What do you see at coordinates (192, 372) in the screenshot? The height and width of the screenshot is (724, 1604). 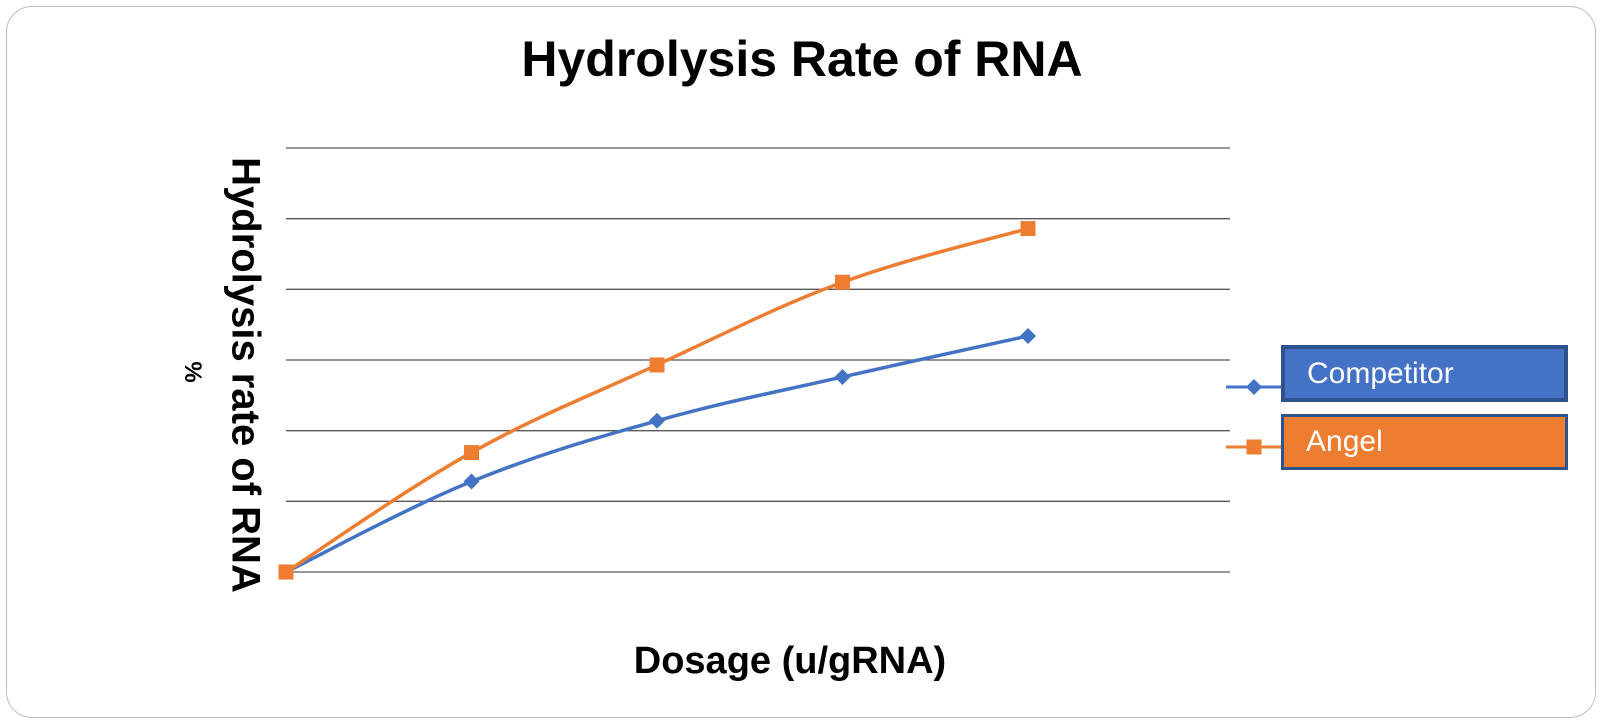 I see `y-axis-unit: %` at bounding box center [192, 372].